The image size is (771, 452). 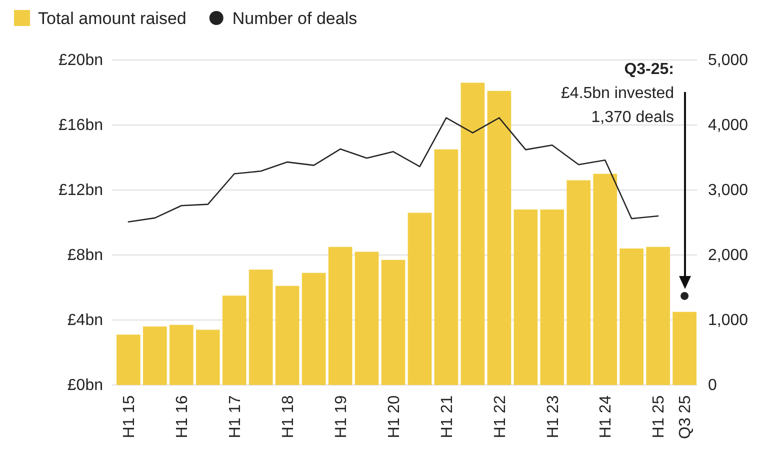 What do you see at coordinates (80, 191) in the screenshot?
I see `y-tick-label: £12bn` at bounding box center [80, 191].